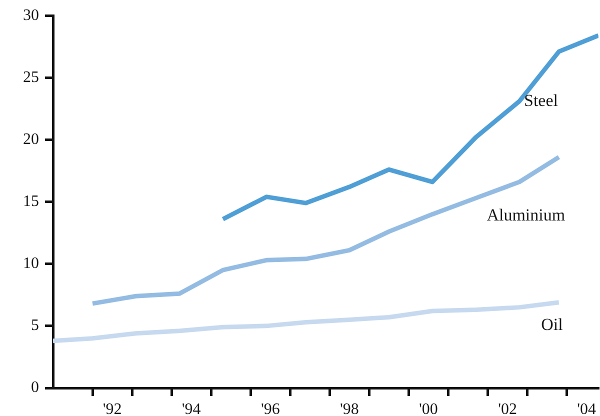 Image resolution: width=600 pixels, height=416 pixels. I want to click on x-tick-label: '98, so click(349, 408).